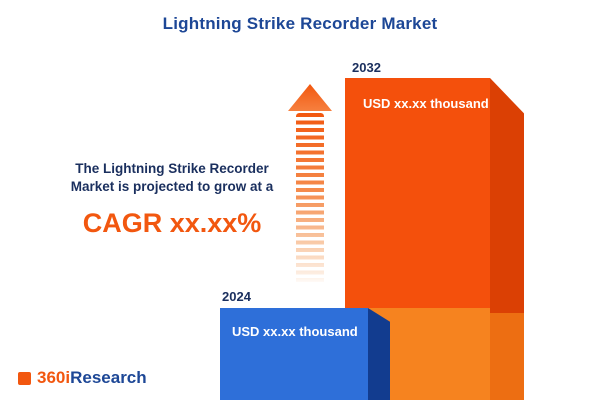 The image size is (600, 400). Describe the element at coordinates (310, 97) in the screenshot. I see `growth-arrow-head-icon` at that location.